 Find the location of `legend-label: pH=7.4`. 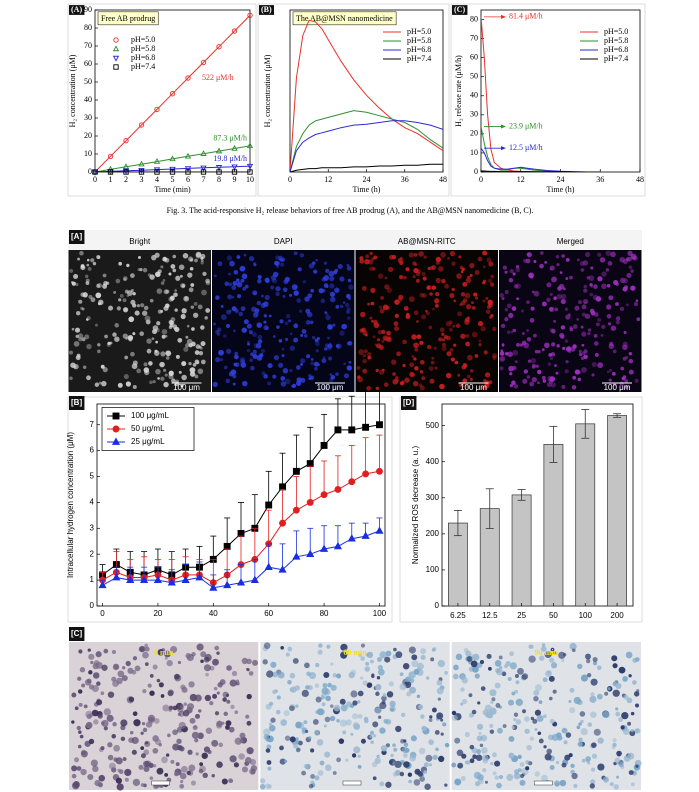

legend-label: pH=7.4 is located at coordinates (616, 58).